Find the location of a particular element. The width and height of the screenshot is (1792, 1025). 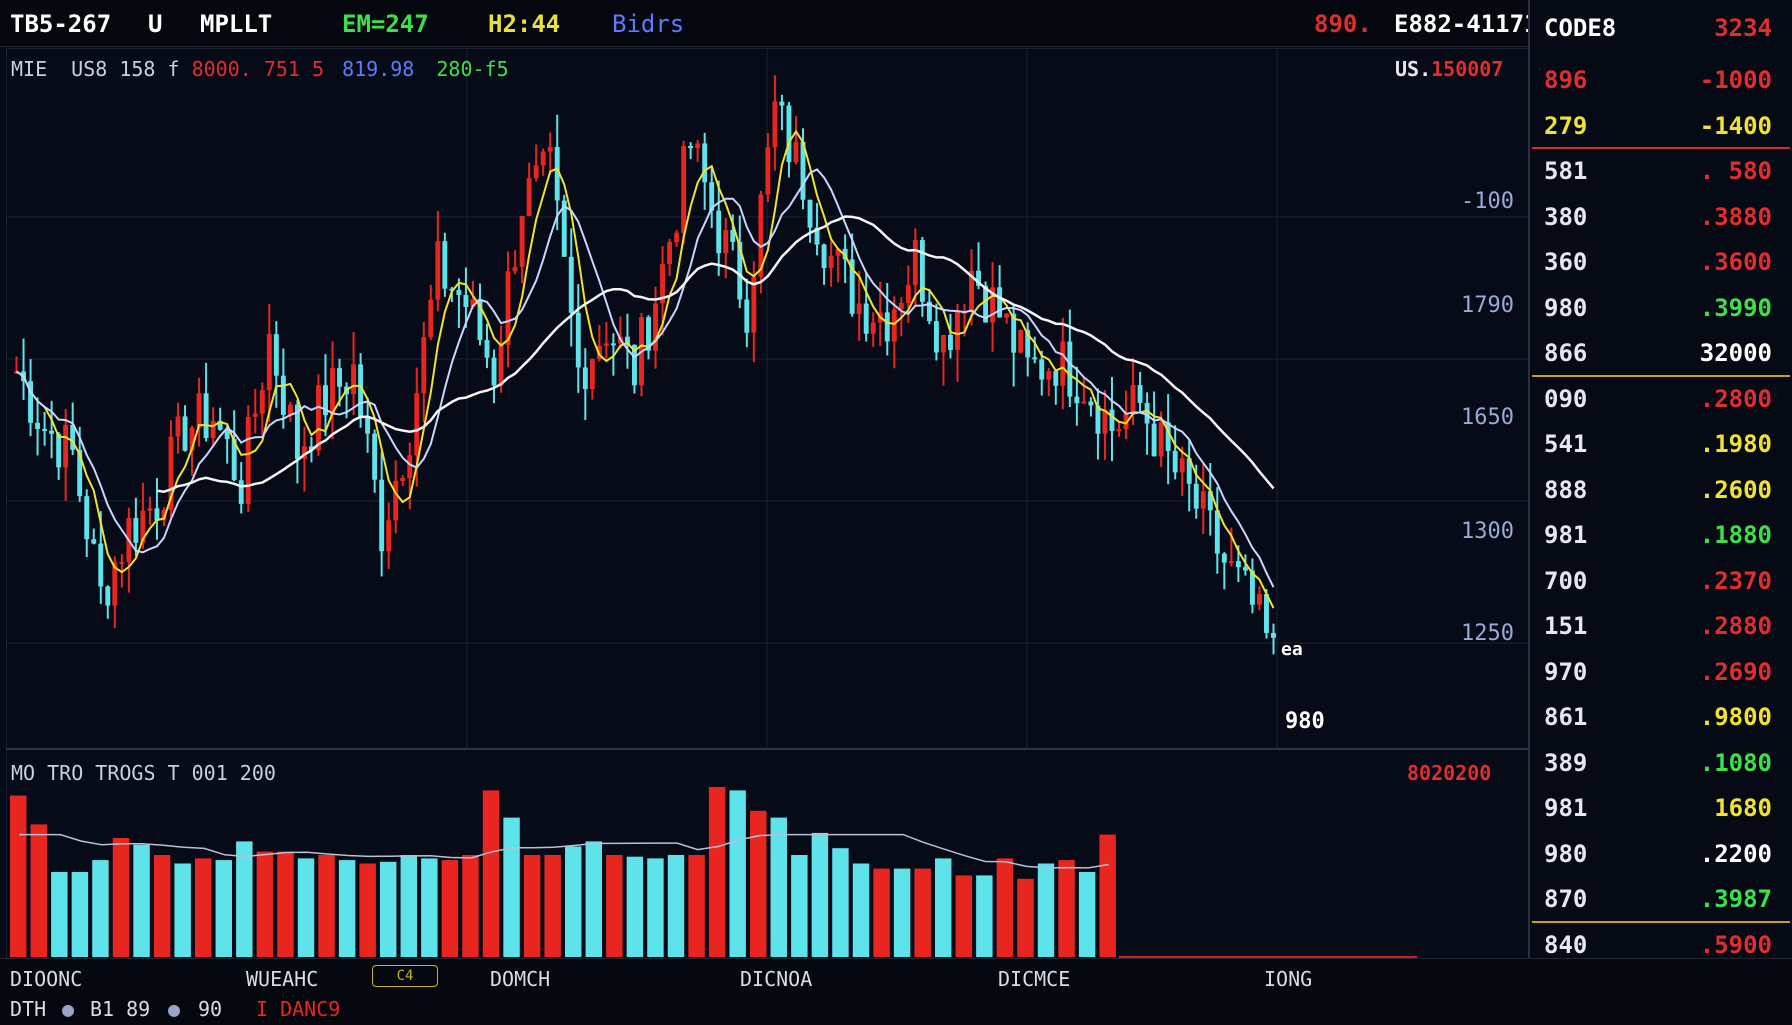

quote-row-code: 861 is located at coordinates (1566, 717).